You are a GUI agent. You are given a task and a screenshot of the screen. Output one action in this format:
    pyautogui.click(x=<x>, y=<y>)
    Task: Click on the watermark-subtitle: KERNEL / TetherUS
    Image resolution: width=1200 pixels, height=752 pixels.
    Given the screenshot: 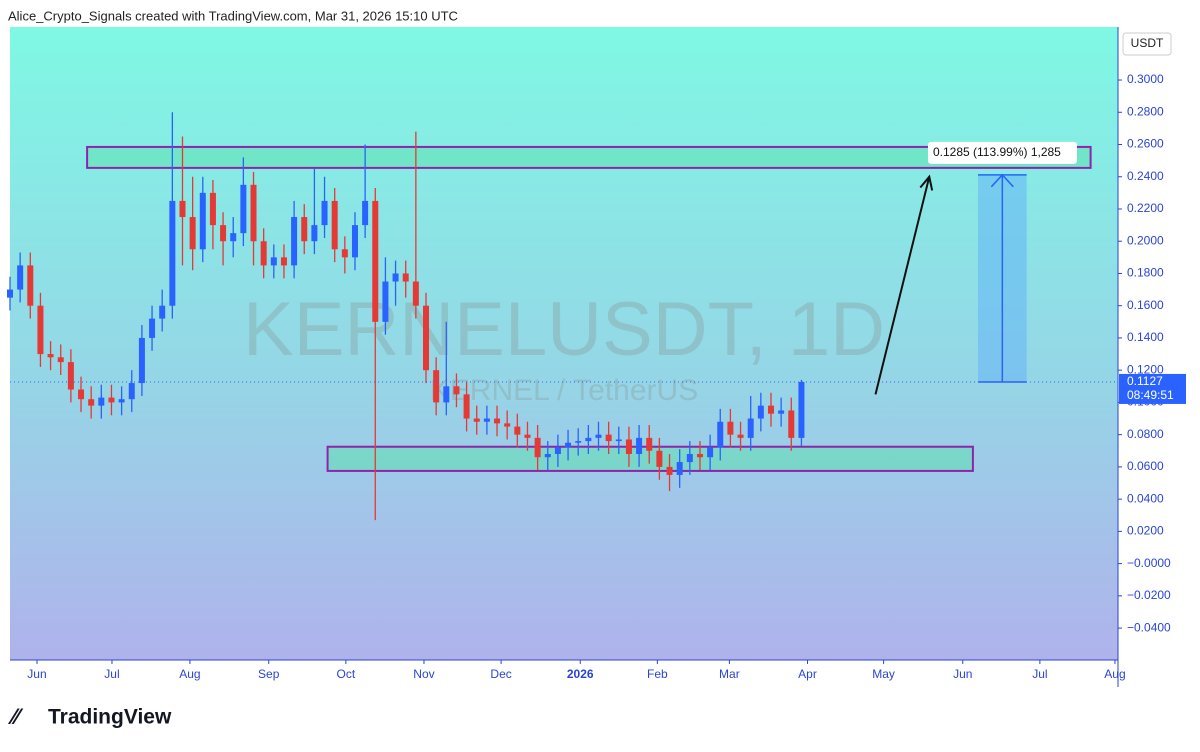 What is the action you would take?
    pyautogui.click(x=564, y=390)
    